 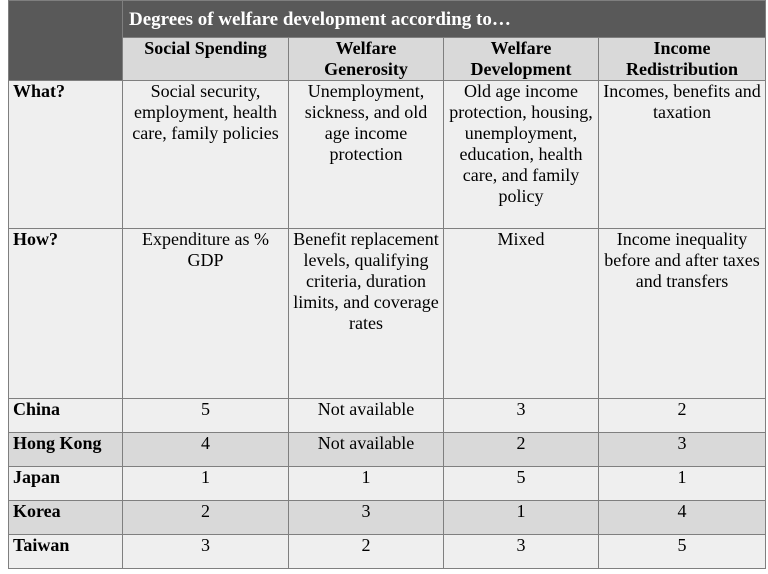 I want to click on table-row: Hong Kong 4 Not available 2 3, so click(x=387, y=449).